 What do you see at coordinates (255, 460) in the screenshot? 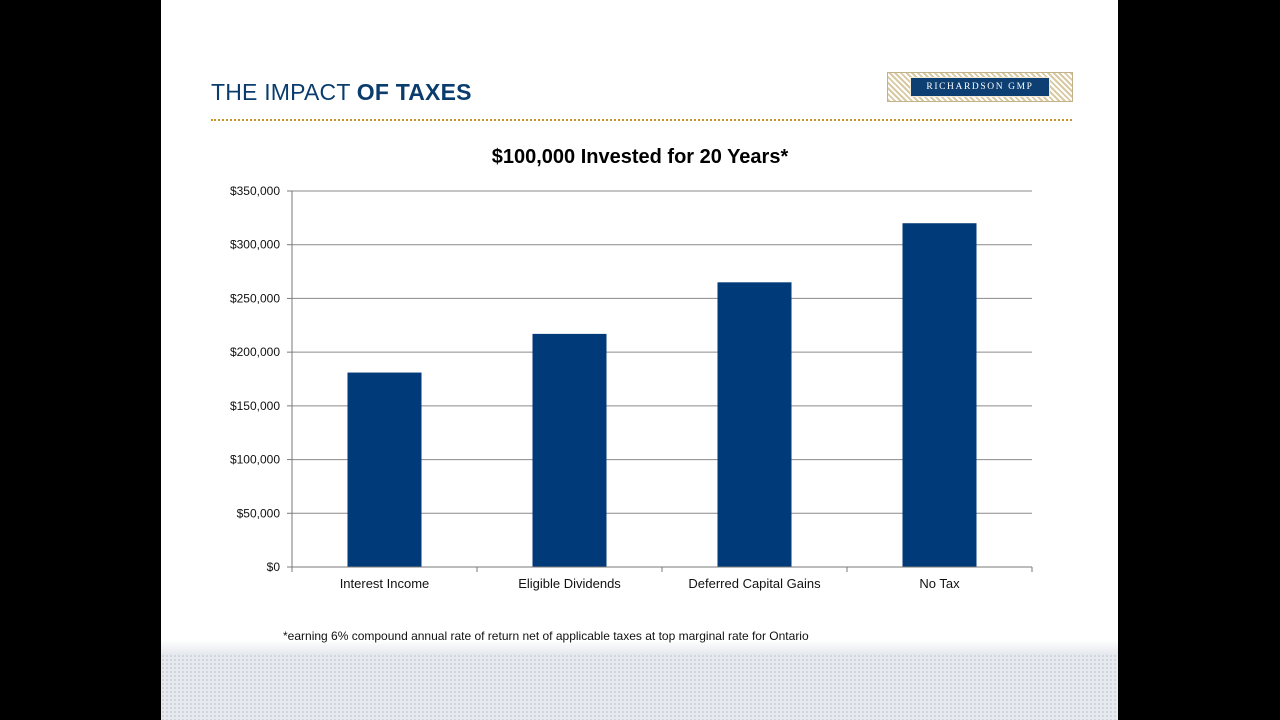
I see `y-tick-label: $100,000` at bounding box center [255, 460].